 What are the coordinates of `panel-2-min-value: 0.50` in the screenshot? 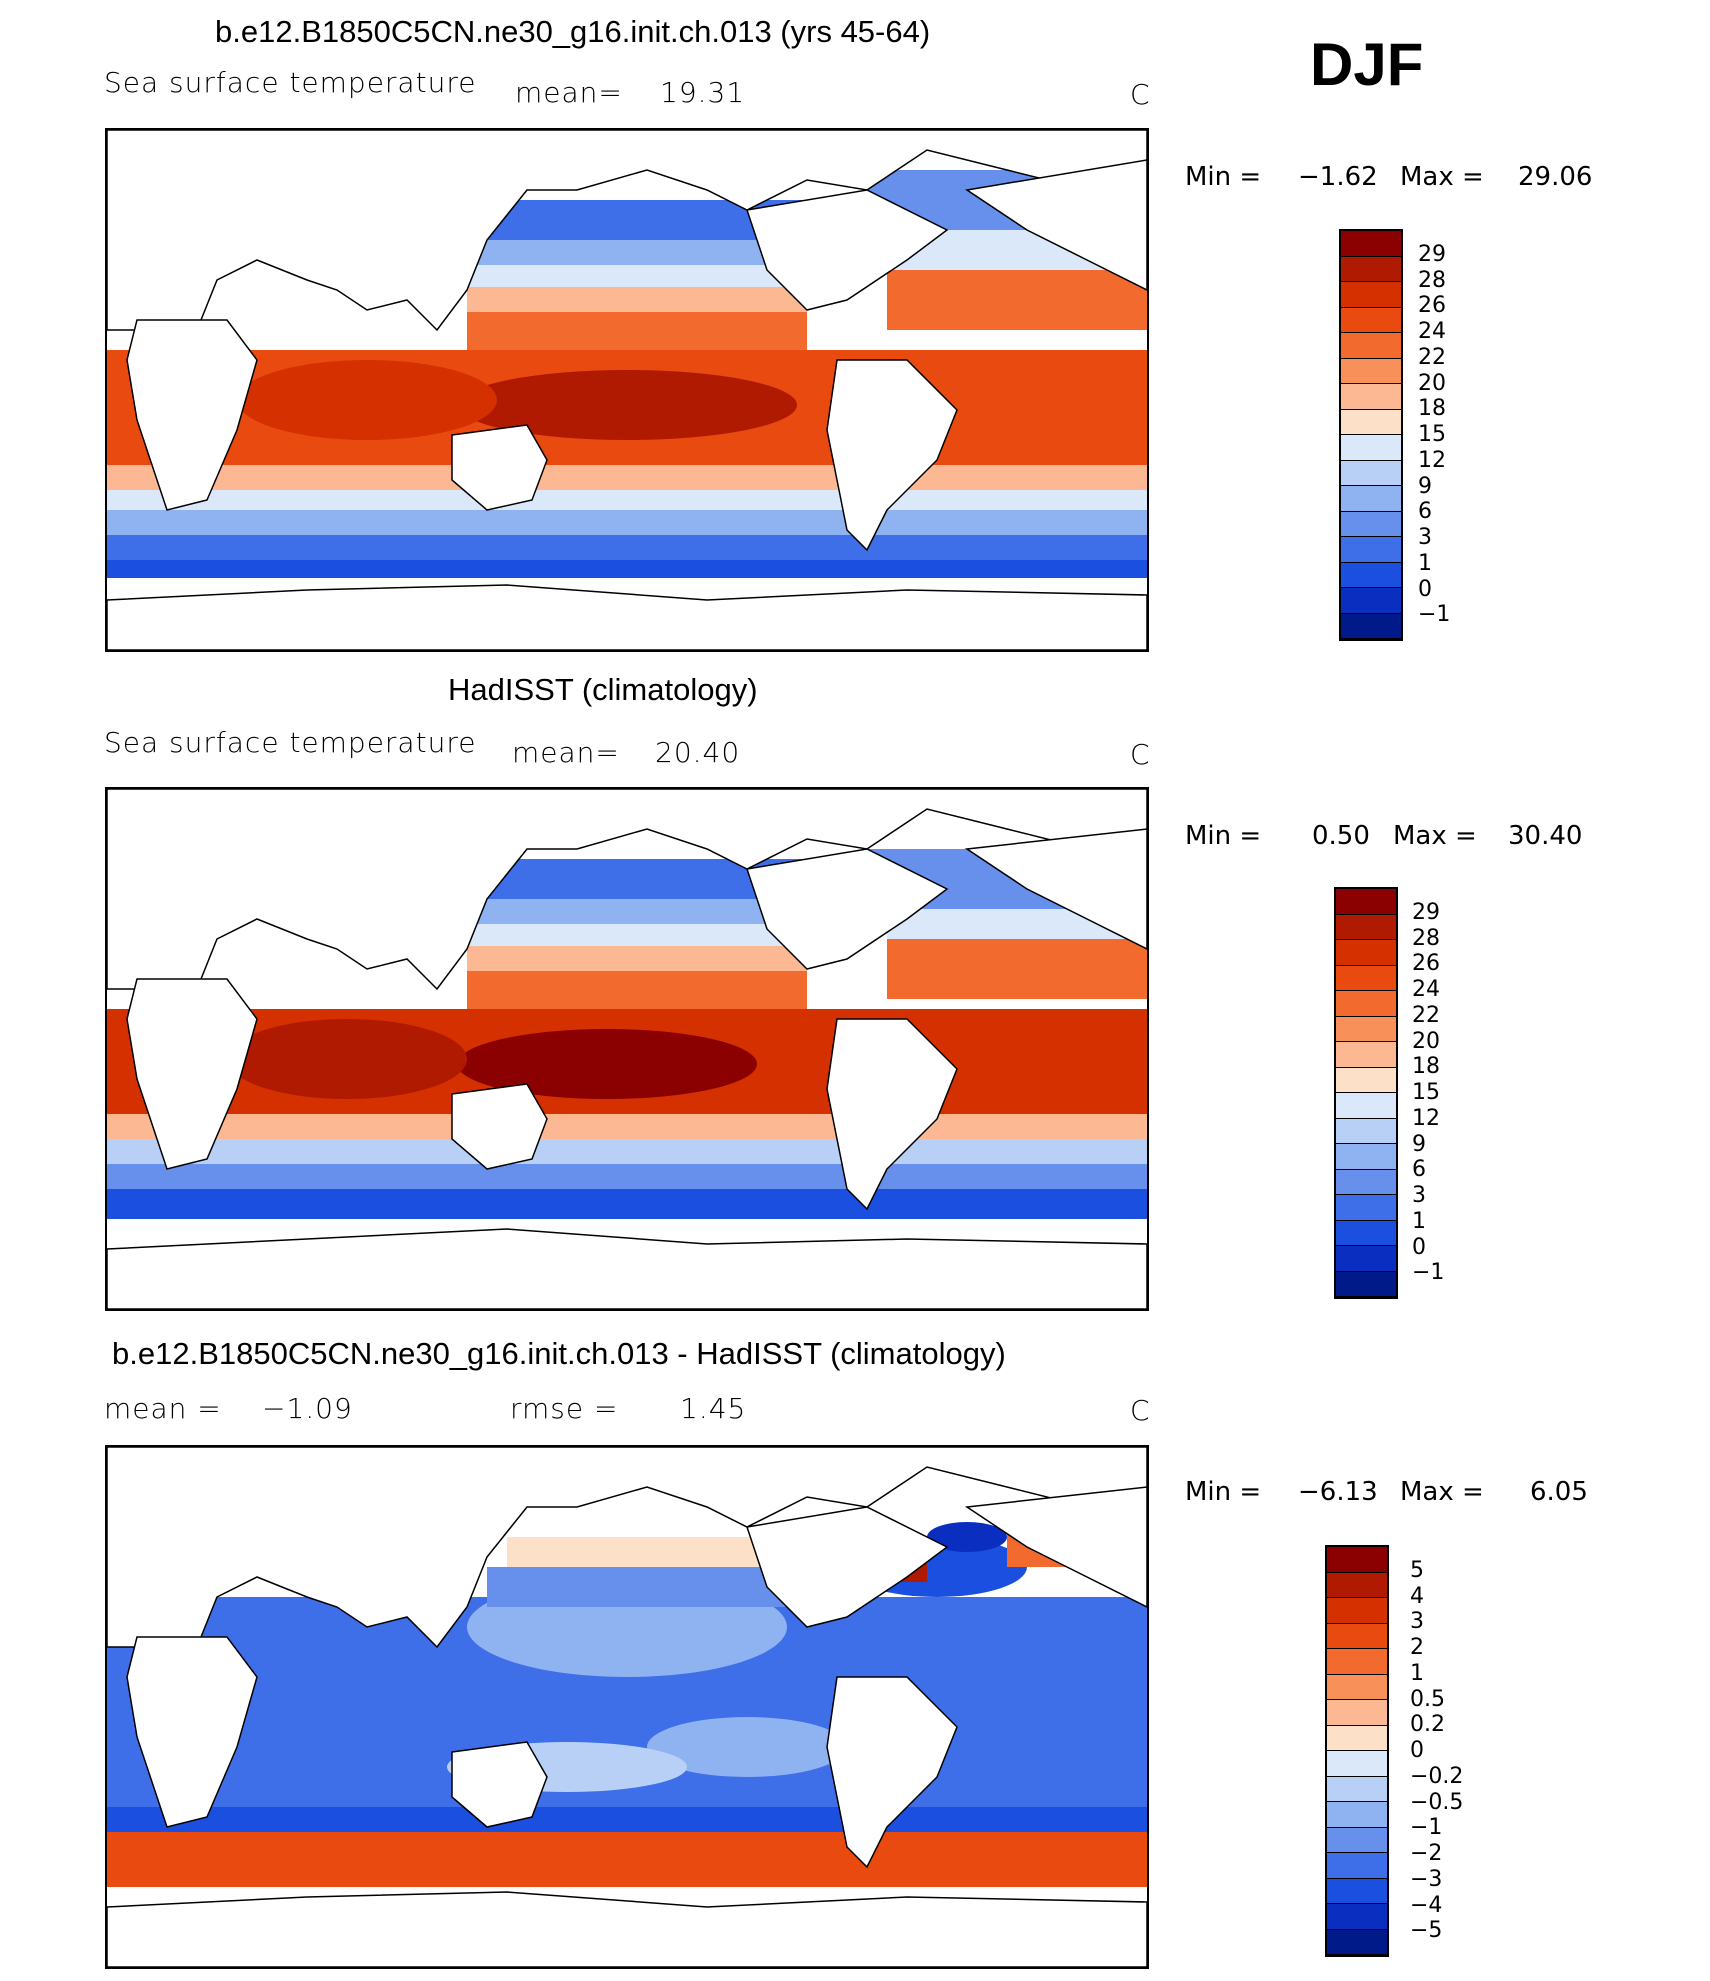 It's located at (1341, 836).